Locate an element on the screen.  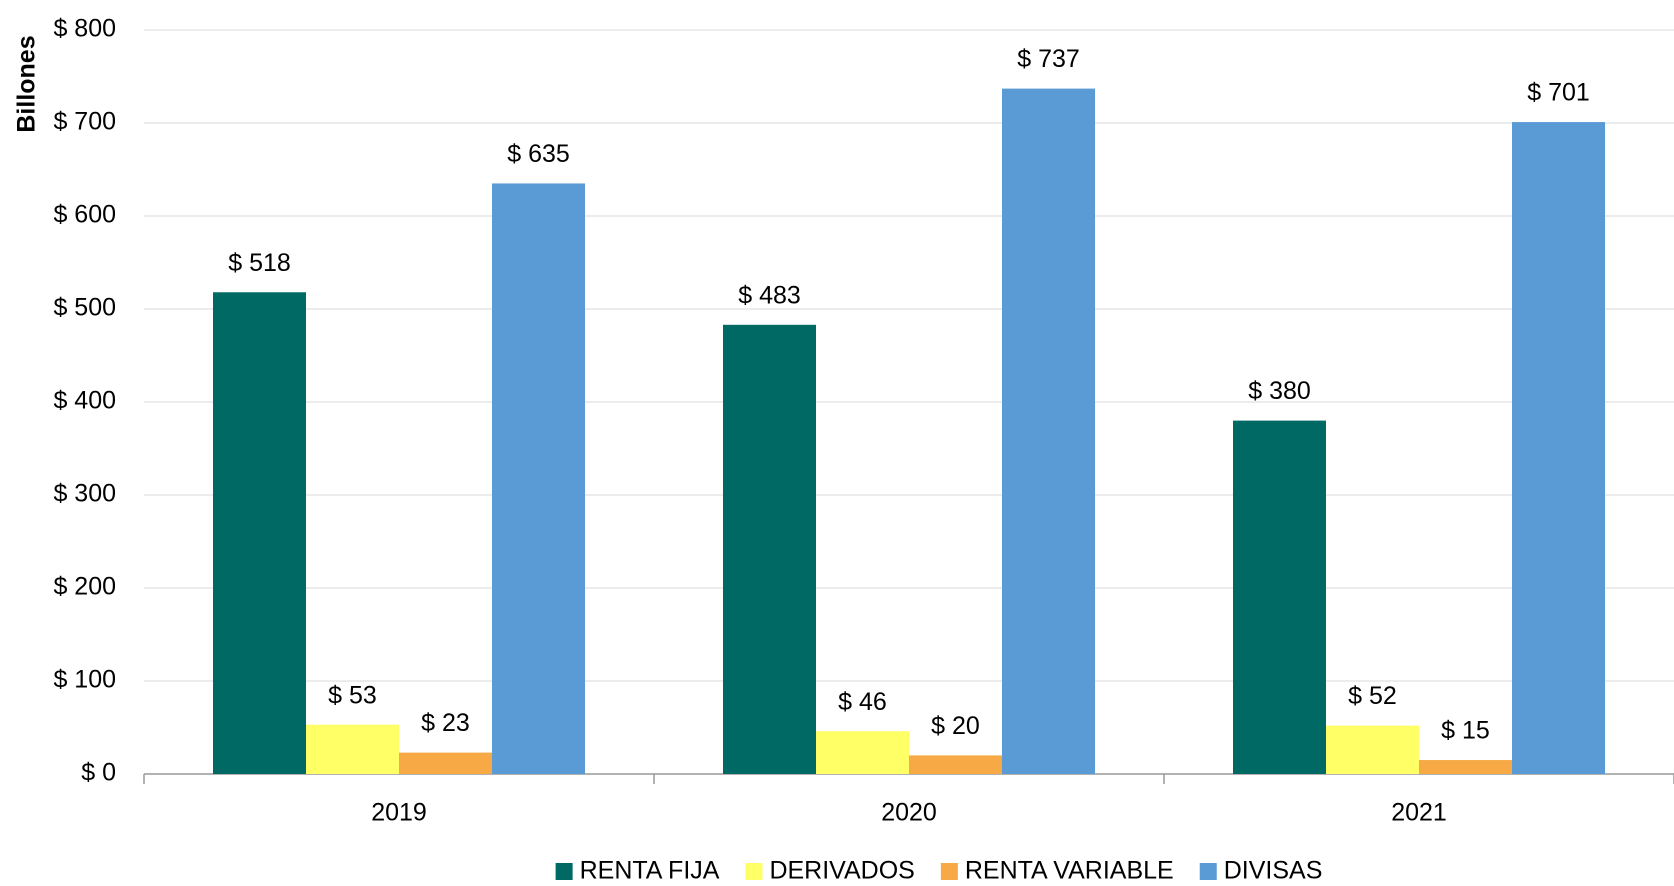
y-tick-label: $ 600 is located at coordinates (84, 215).